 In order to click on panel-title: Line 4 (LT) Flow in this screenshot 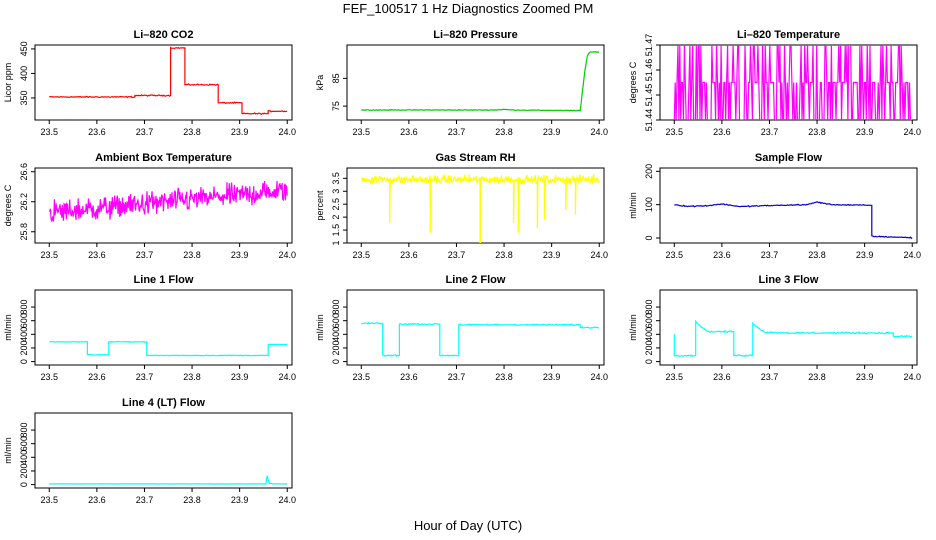, I will do `click(163, 403)`.